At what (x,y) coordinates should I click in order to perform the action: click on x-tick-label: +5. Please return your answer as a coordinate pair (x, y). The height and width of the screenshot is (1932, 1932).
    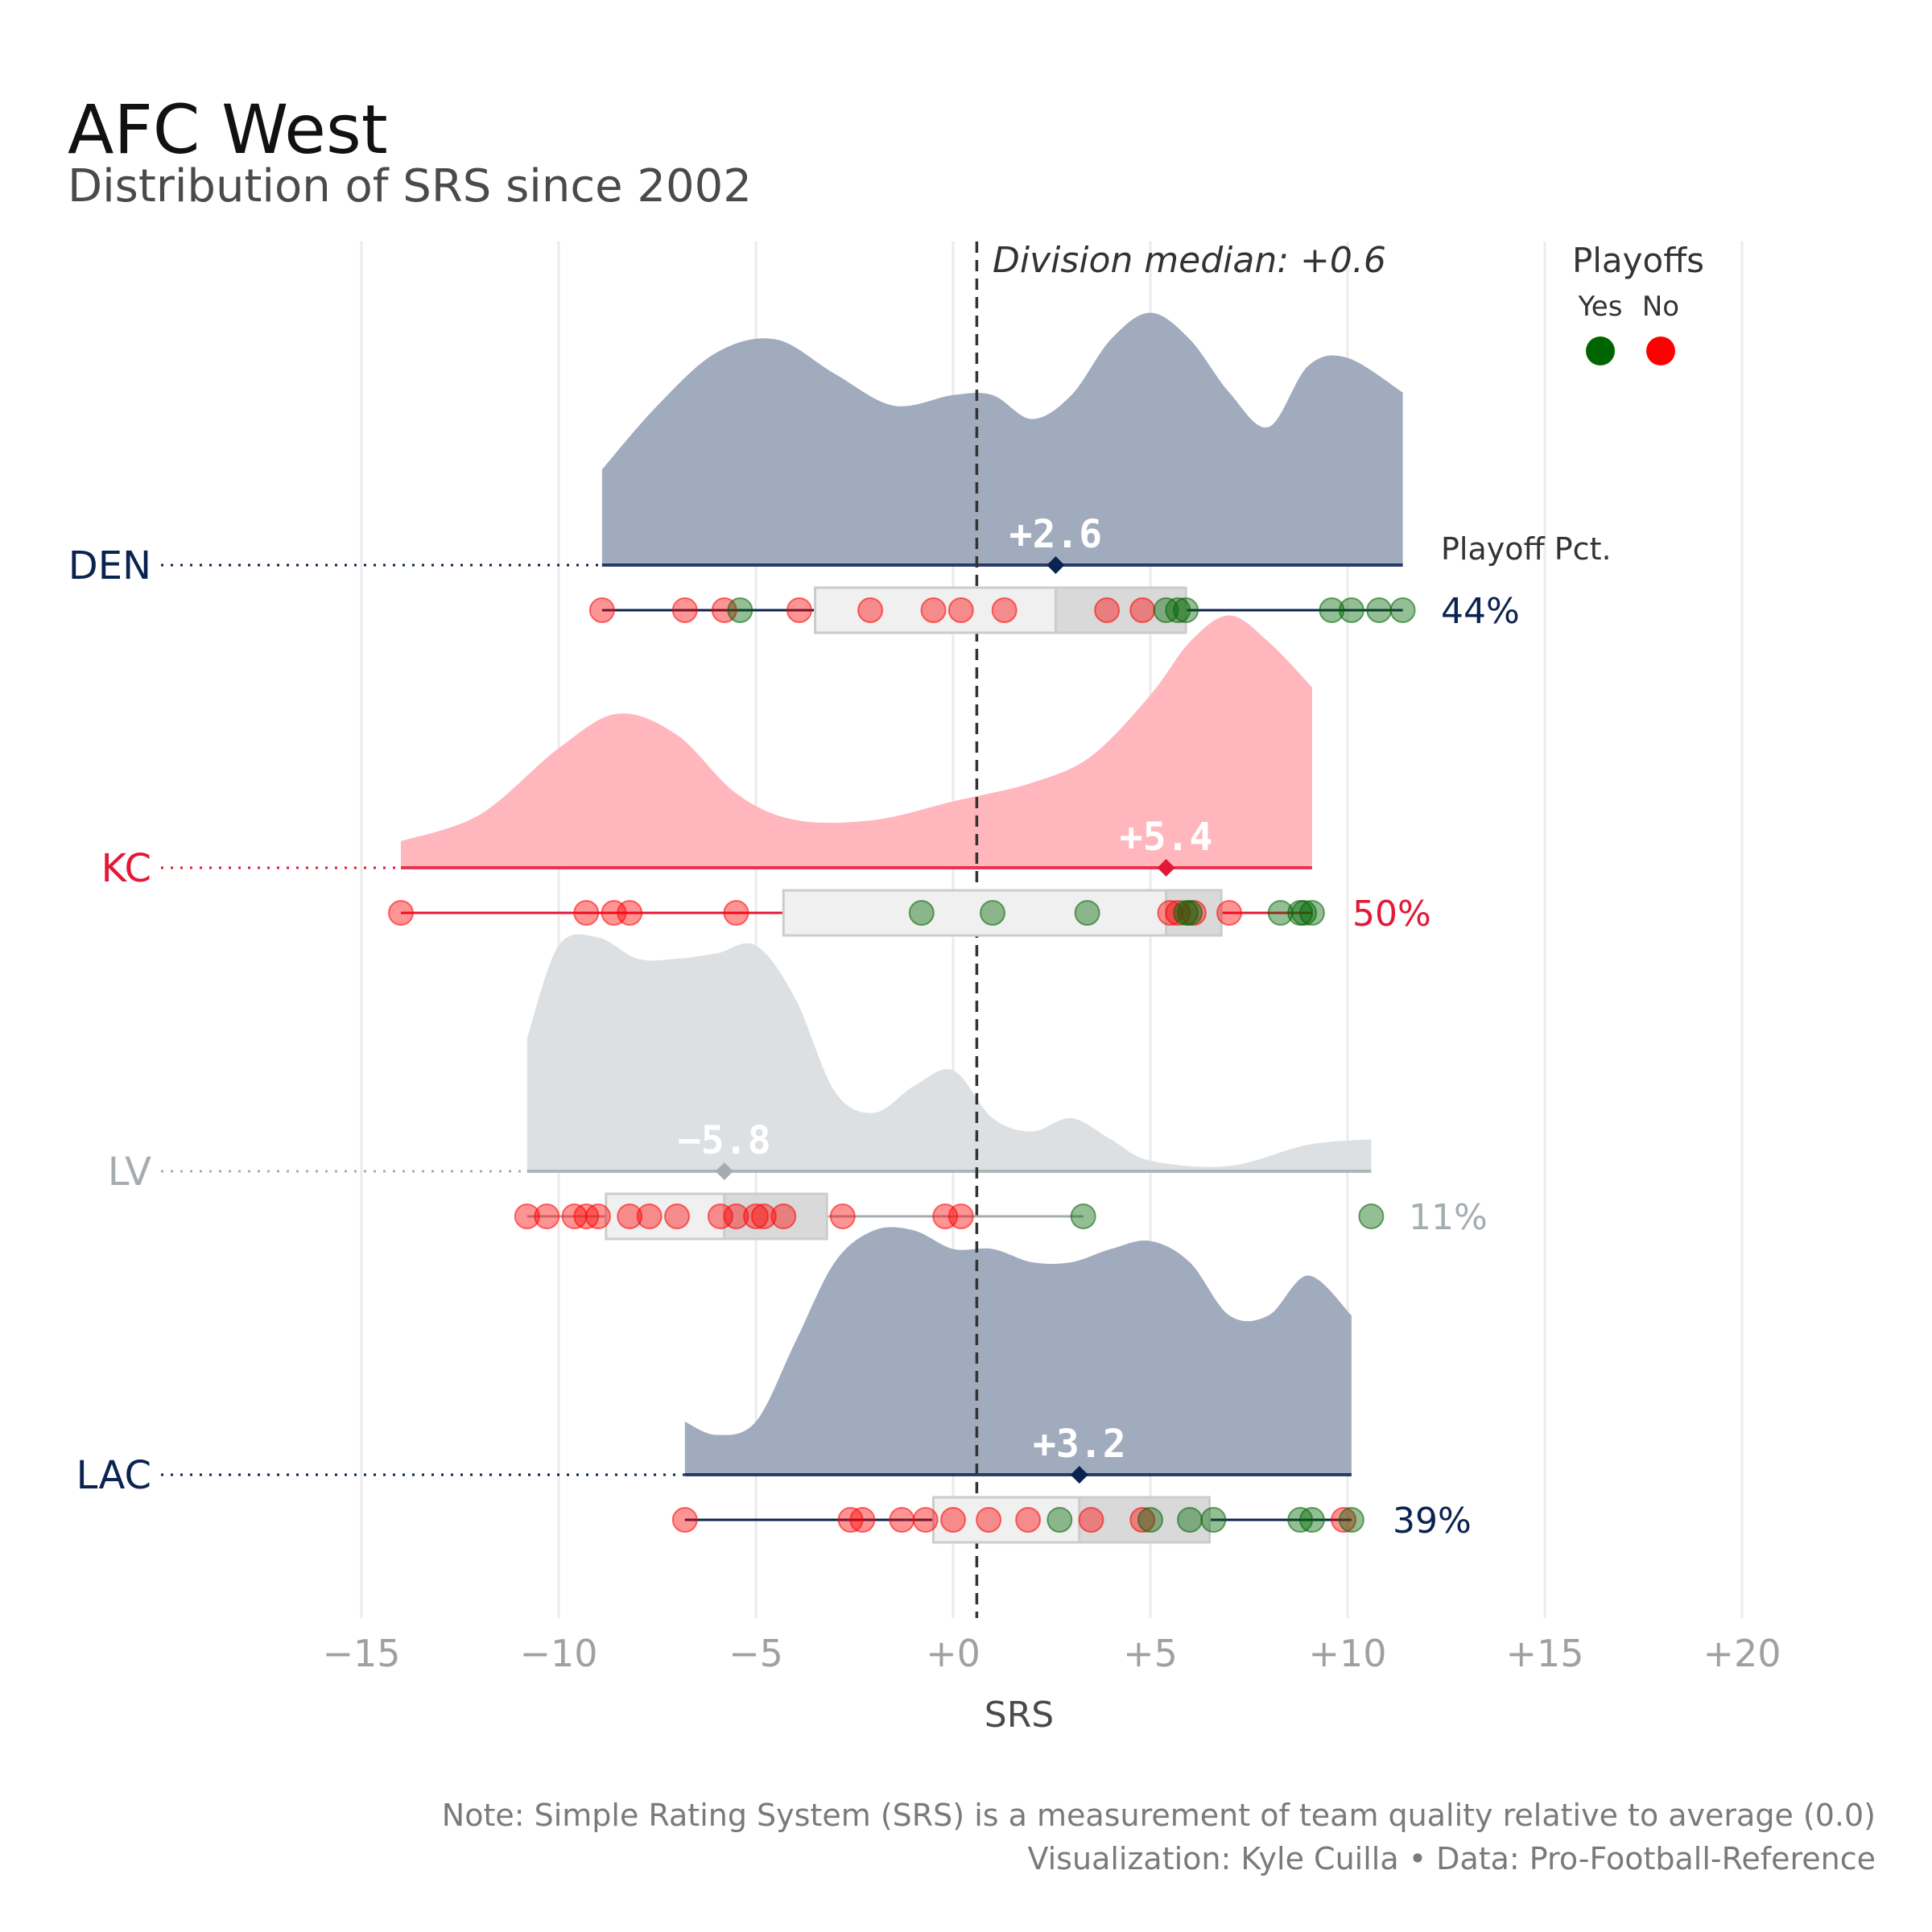
    Looking at the image, I should click on (1150, 1653).